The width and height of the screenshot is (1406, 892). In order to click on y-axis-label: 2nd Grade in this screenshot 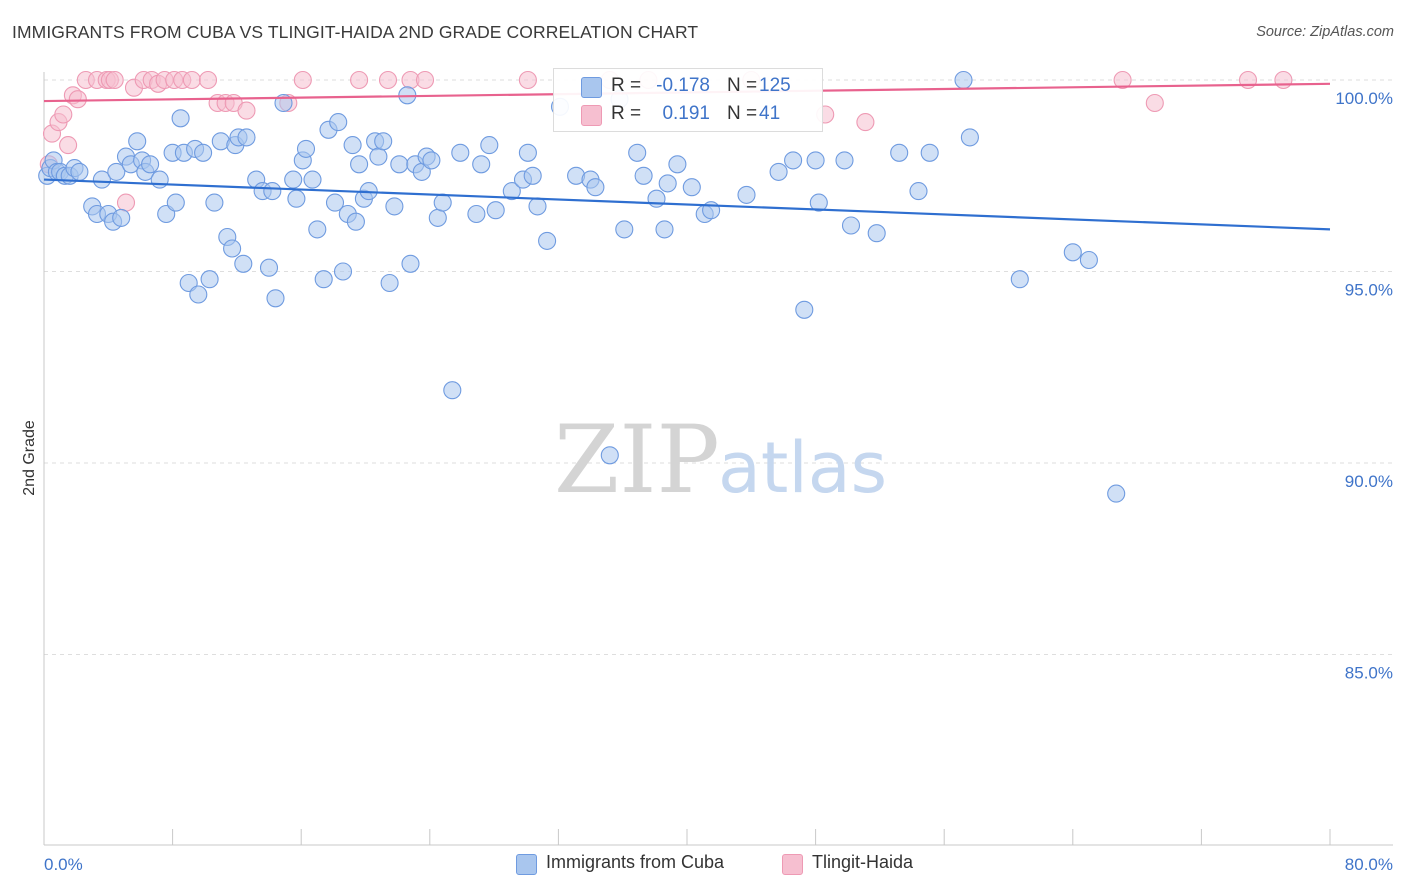, I will do `click(29, 458)`.